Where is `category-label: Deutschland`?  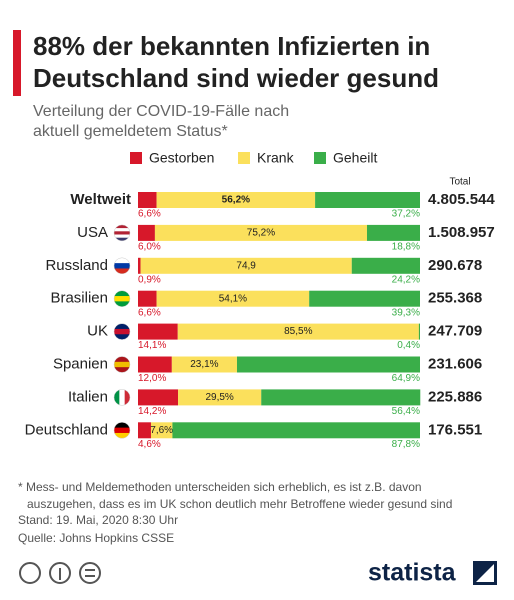
category-label: Deutschland is located at coordinates (66, 429).